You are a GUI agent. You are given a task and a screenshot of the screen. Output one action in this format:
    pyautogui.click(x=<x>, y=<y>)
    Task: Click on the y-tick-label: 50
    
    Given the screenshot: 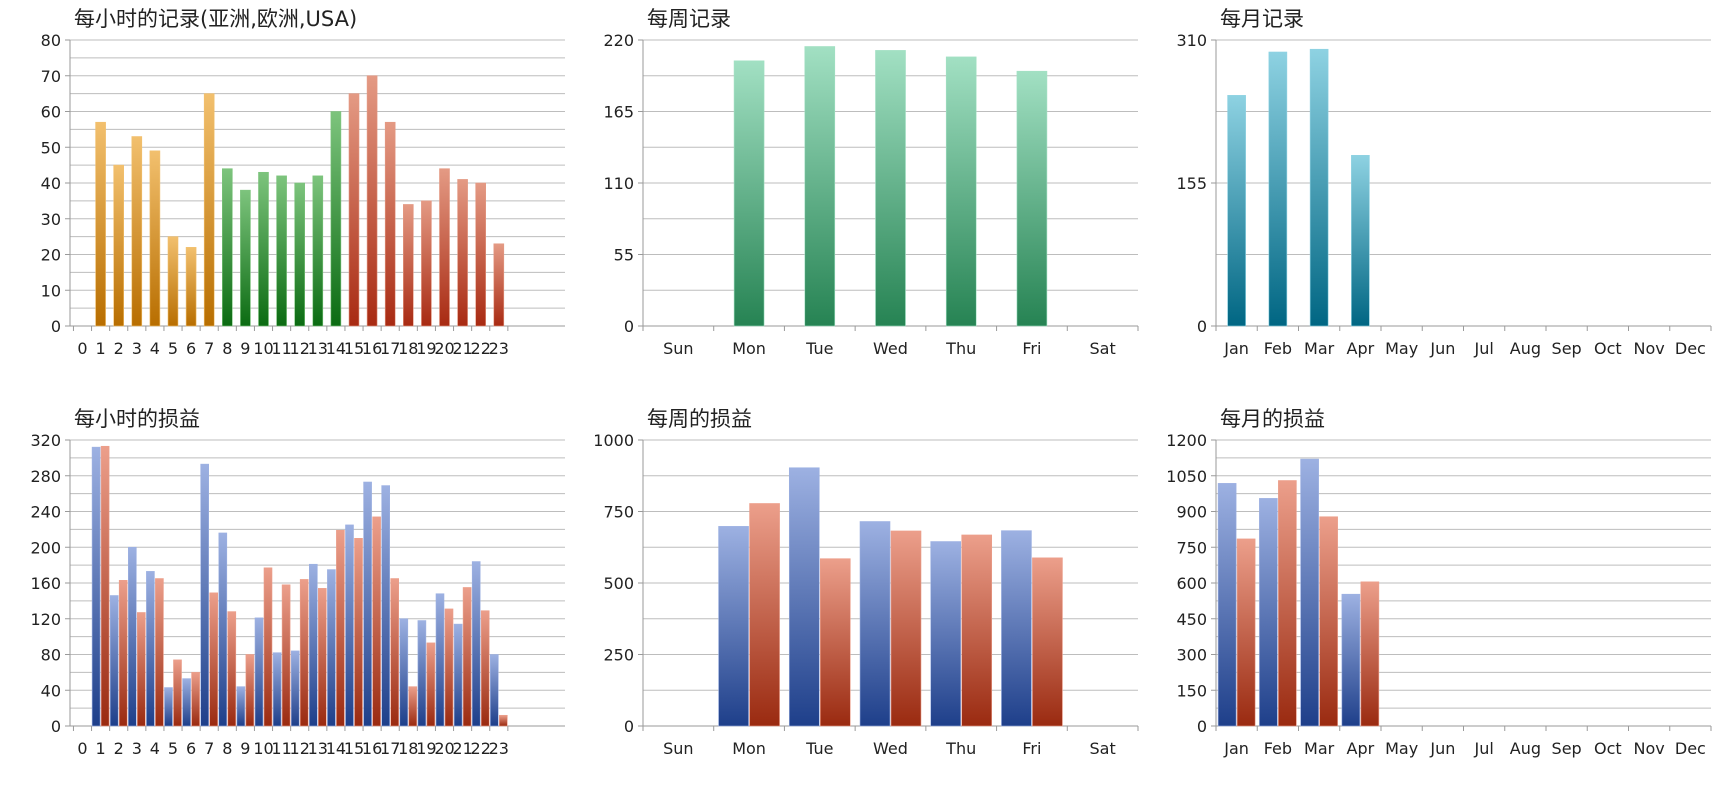 What is the action you would take?
    pyautogui.click(x=51, y=147)
    